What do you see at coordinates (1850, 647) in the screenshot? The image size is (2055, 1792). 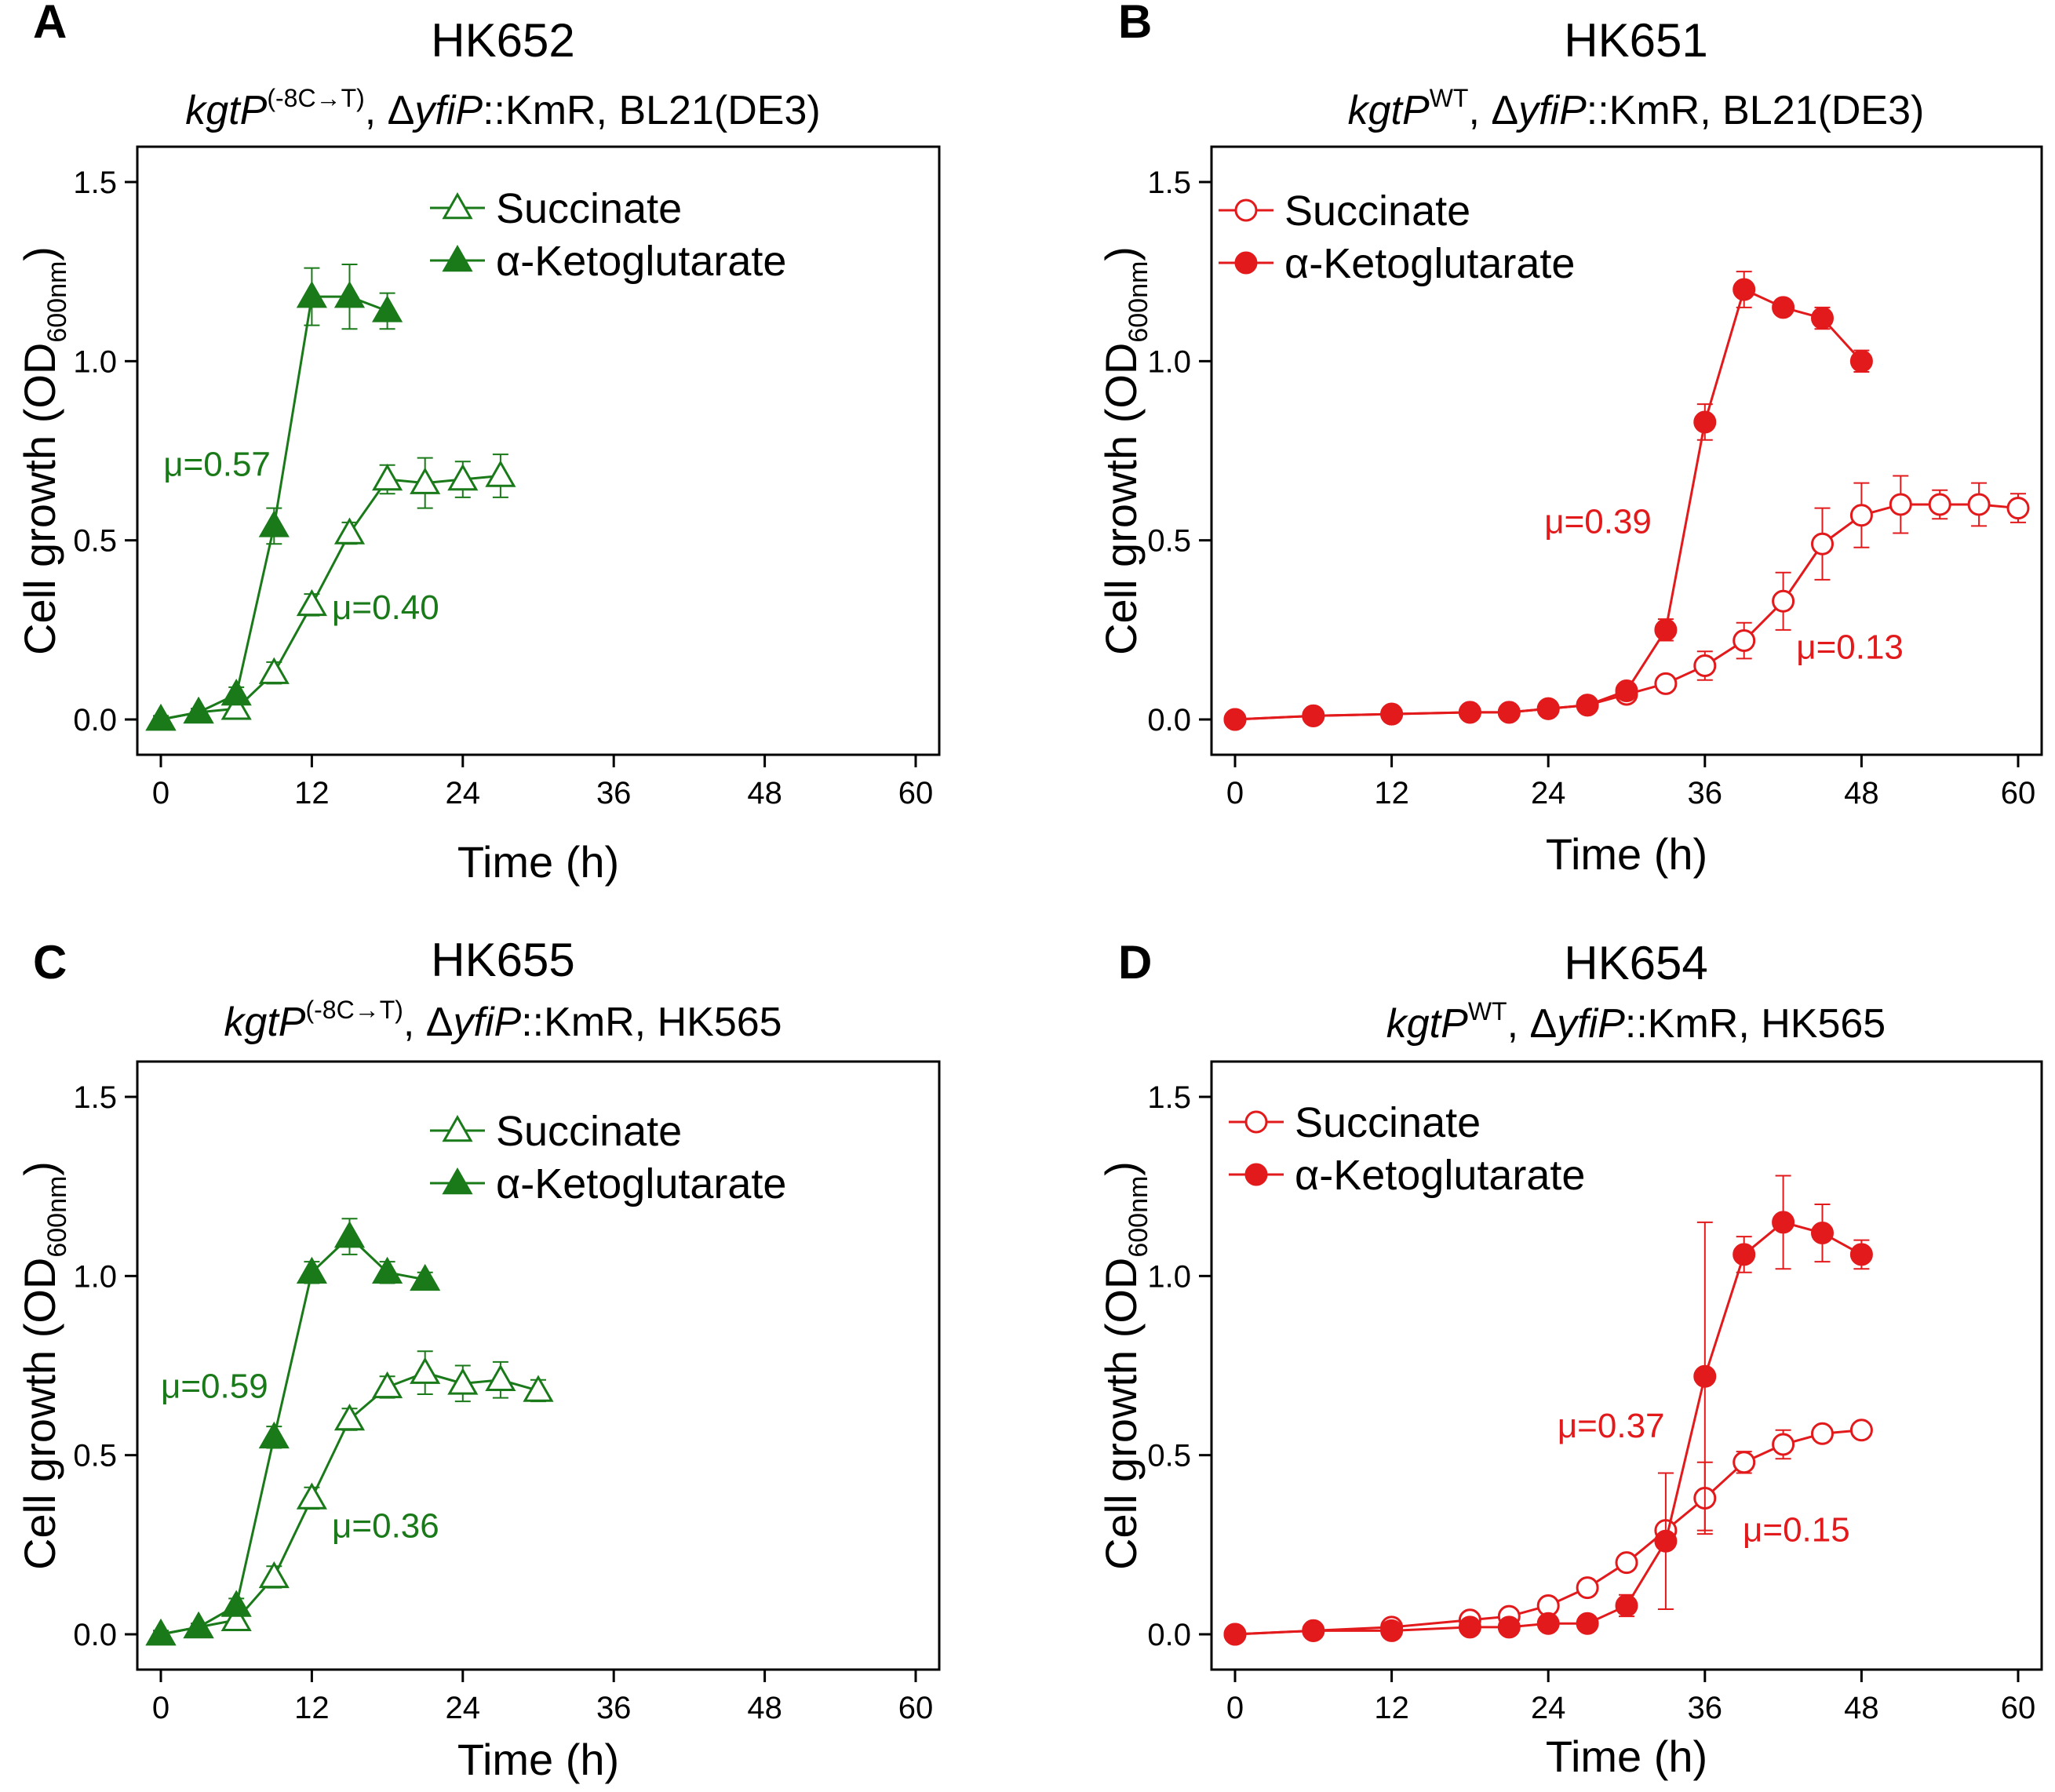 I see `growth-rate-annotation: μ=0.13` at bounding box center [1850, 647].